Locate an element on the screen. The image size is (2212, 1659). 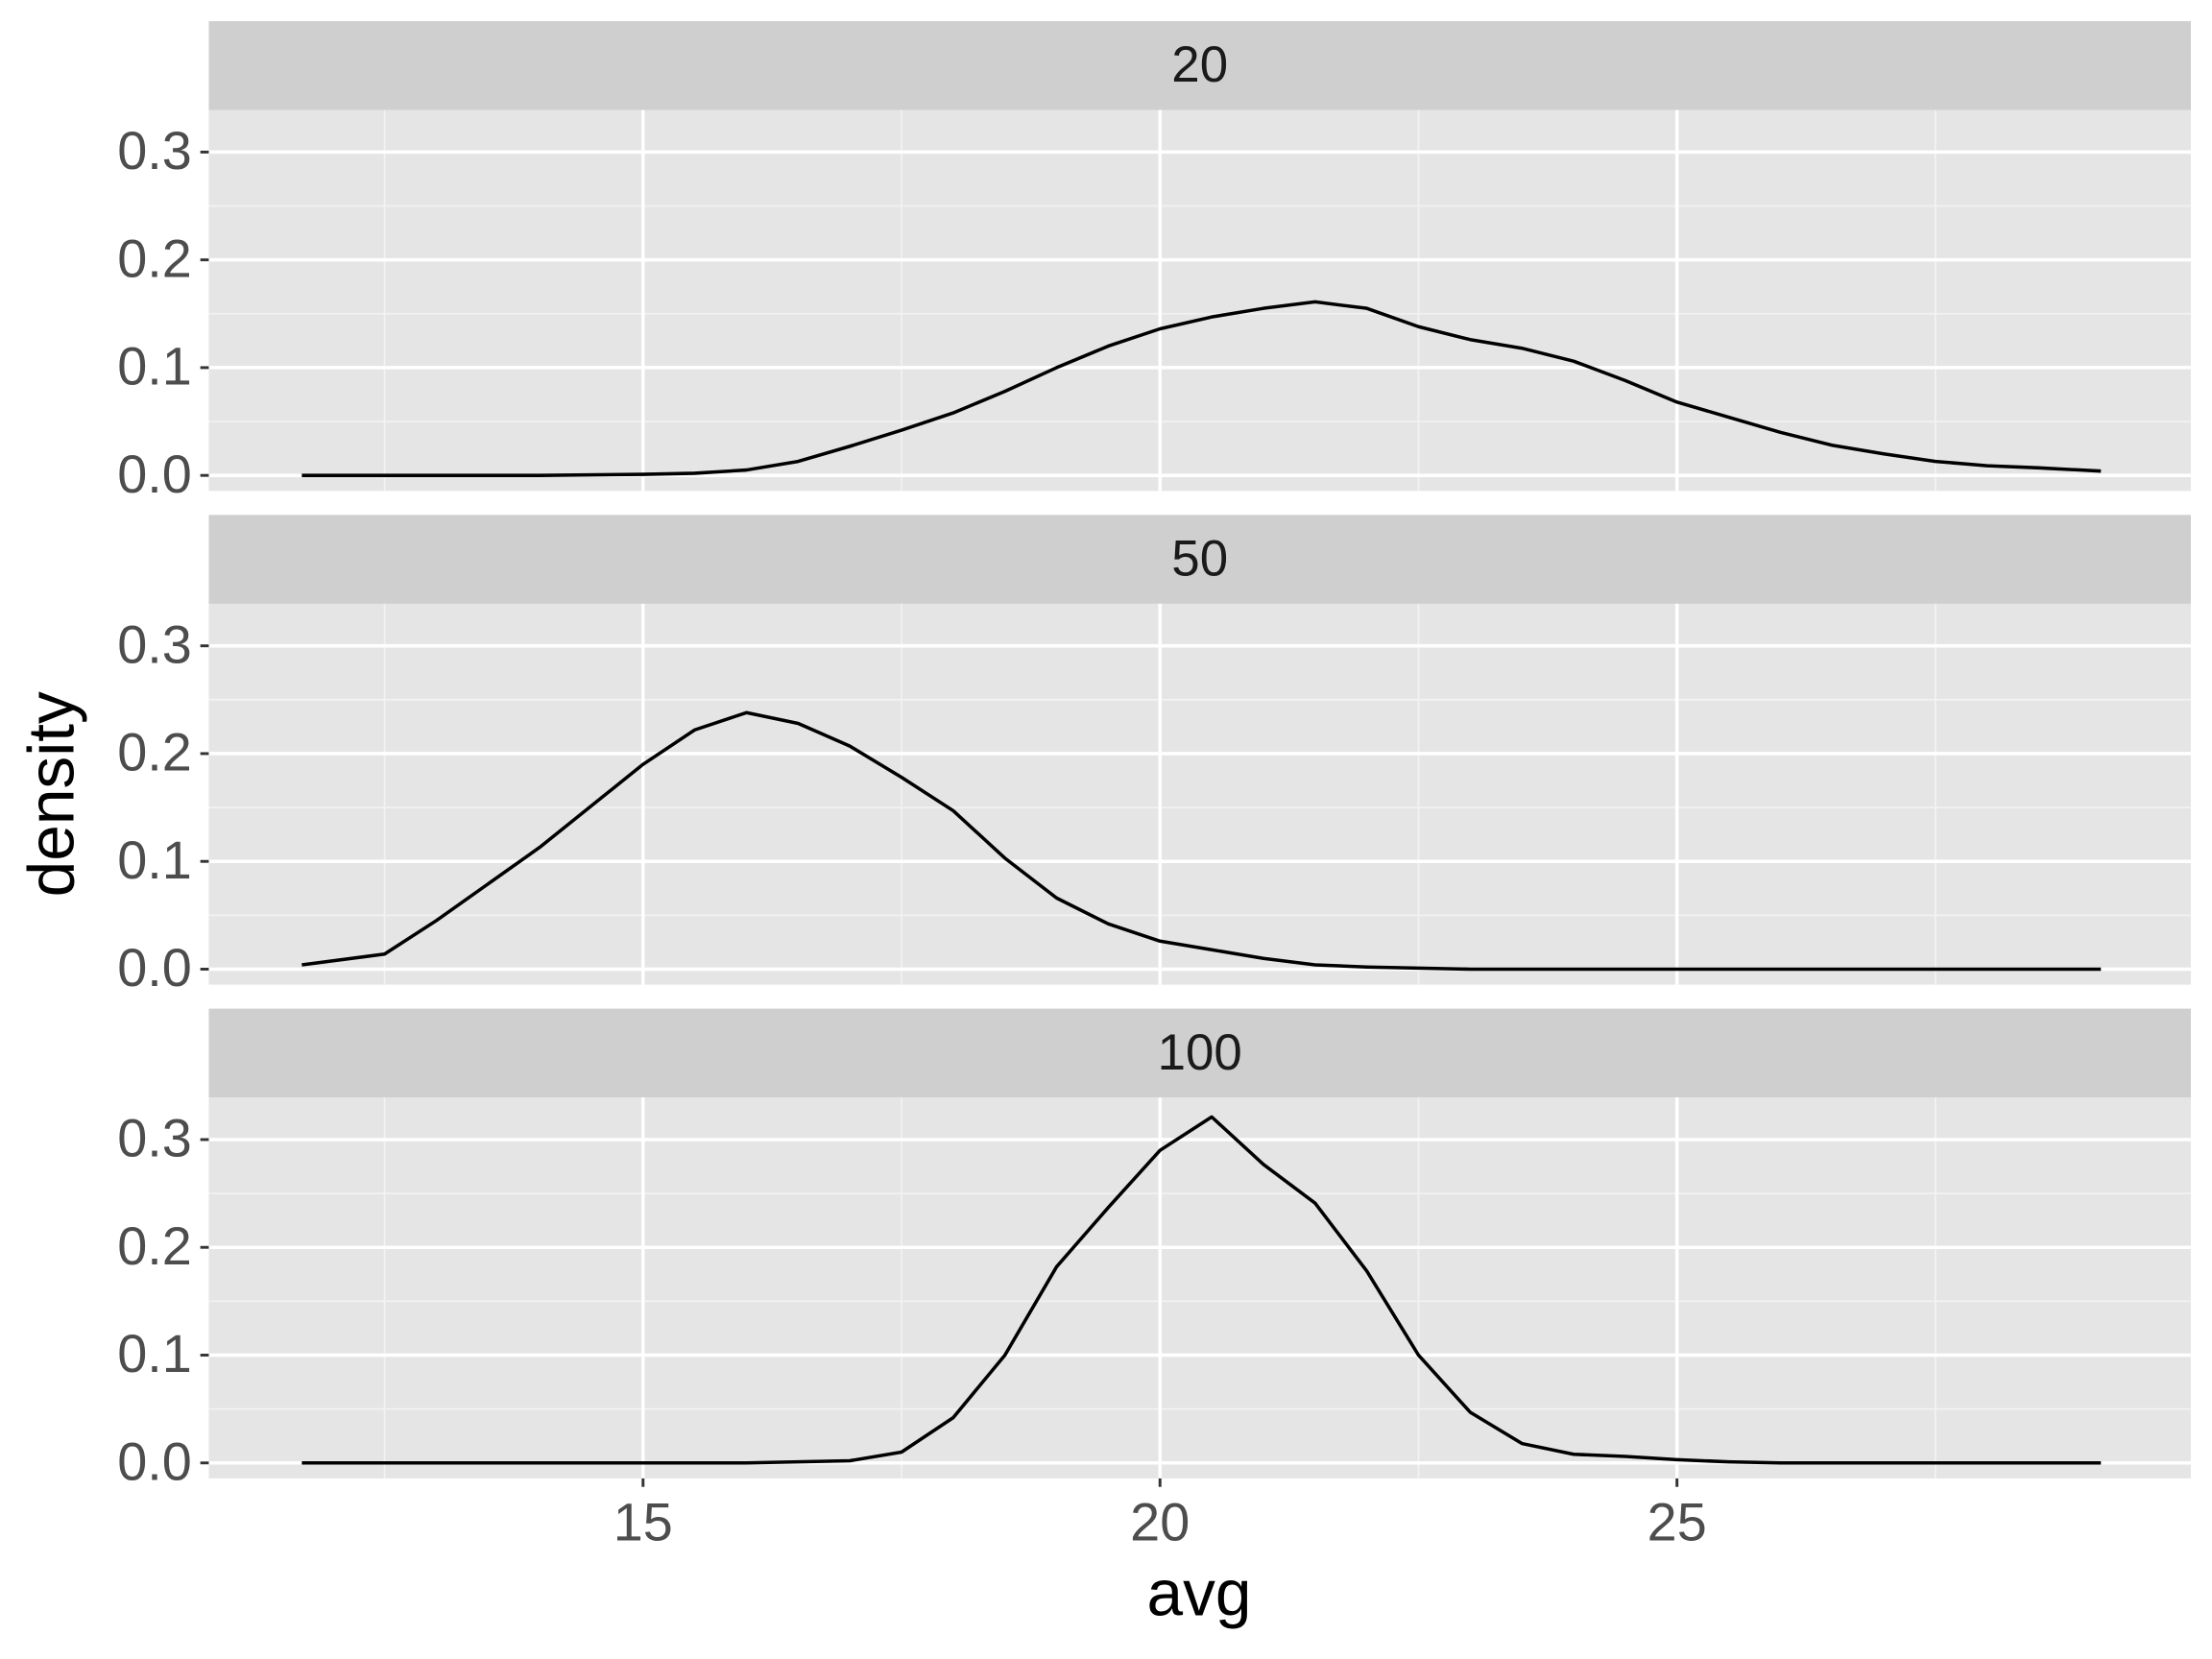
strip-label: 20 is located at coordinates (1199, 64).